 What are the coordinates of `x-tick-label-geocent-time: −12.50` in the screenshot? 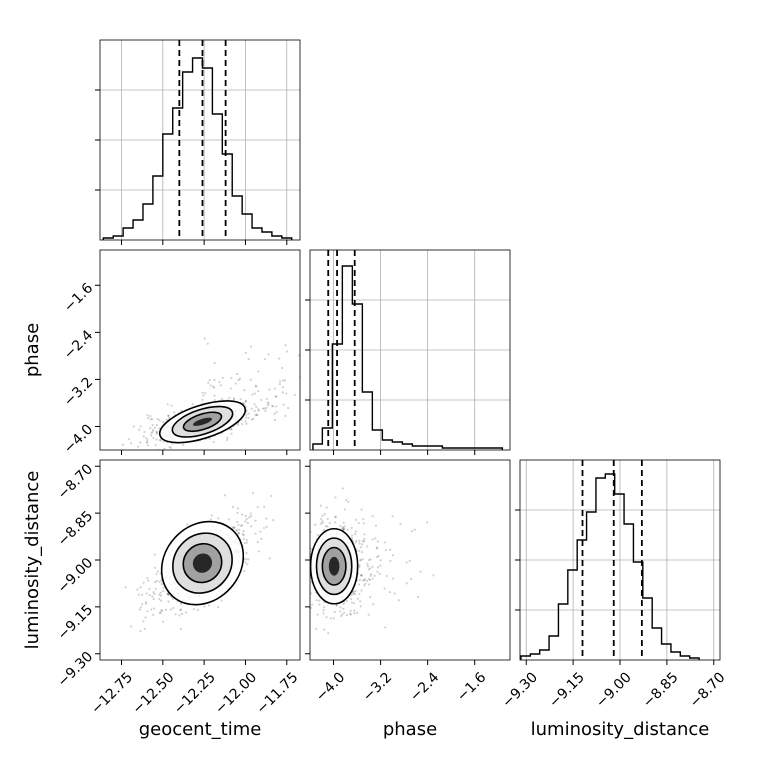 It's located at (154, 693).